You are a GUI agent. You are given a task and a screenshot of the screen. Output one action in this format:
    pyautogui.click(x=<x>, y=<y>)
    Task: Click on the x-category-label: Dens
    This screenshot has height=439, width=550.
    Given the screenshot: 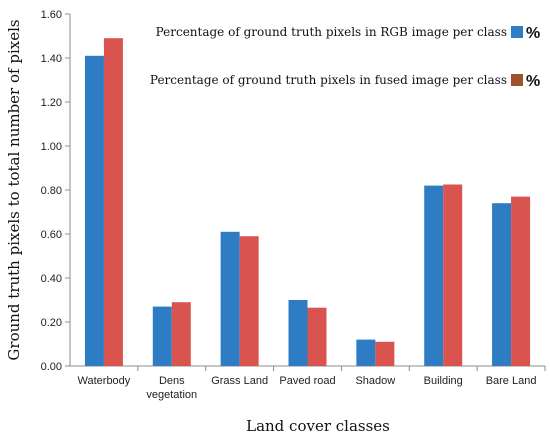 What is the action you would take?
    pyautogui.click(x=172, y=381)
    